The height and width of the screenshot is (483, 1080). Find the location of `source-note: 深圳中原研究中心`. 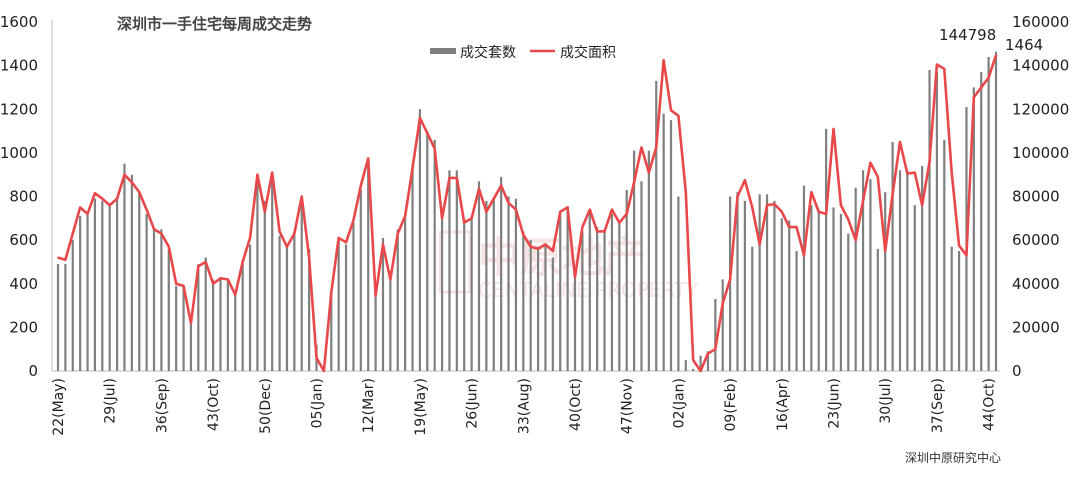

source-note: 深圳中原研究中心 is located at coordinates (953, 457).